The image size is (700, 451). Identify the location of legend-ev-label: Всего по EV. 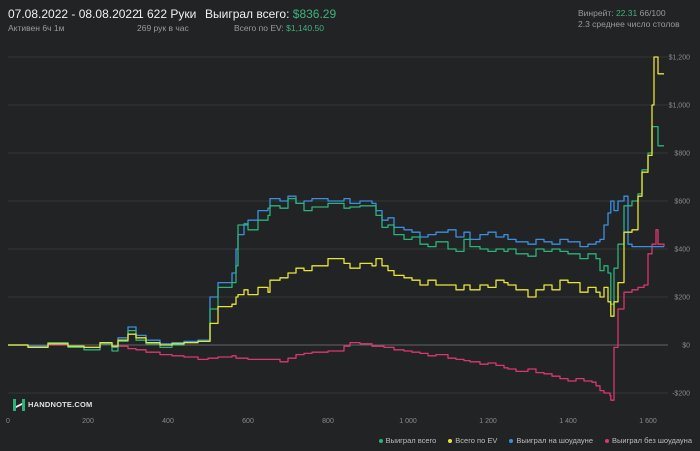
(476, 440).